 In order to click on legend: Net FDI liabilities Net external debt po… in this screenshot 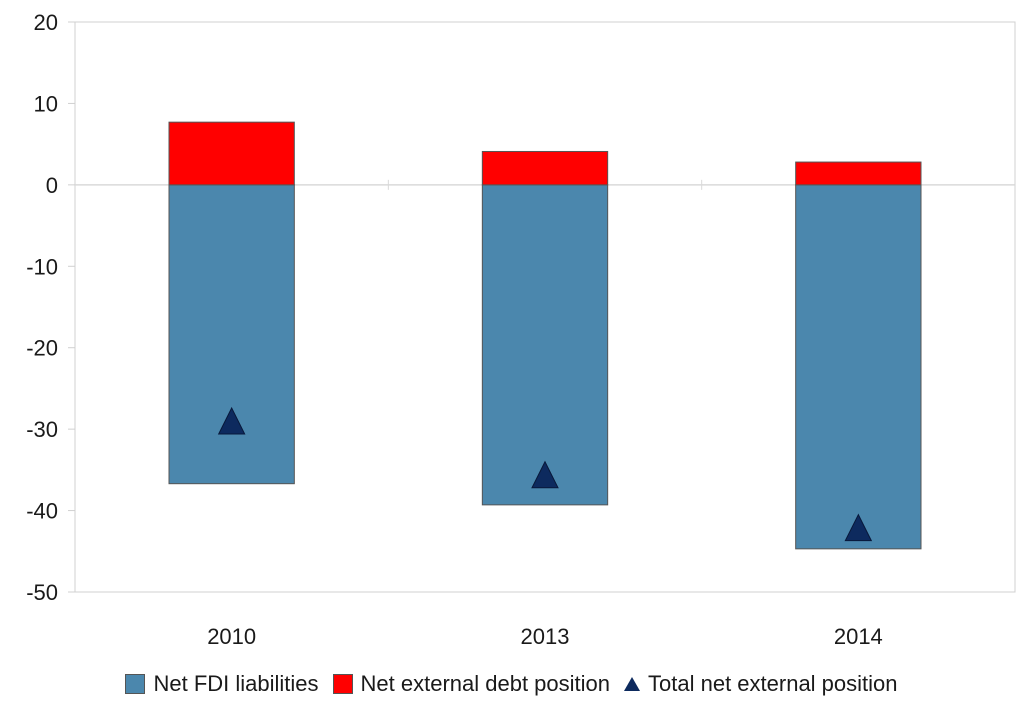, I will do `click(511, 684)`.